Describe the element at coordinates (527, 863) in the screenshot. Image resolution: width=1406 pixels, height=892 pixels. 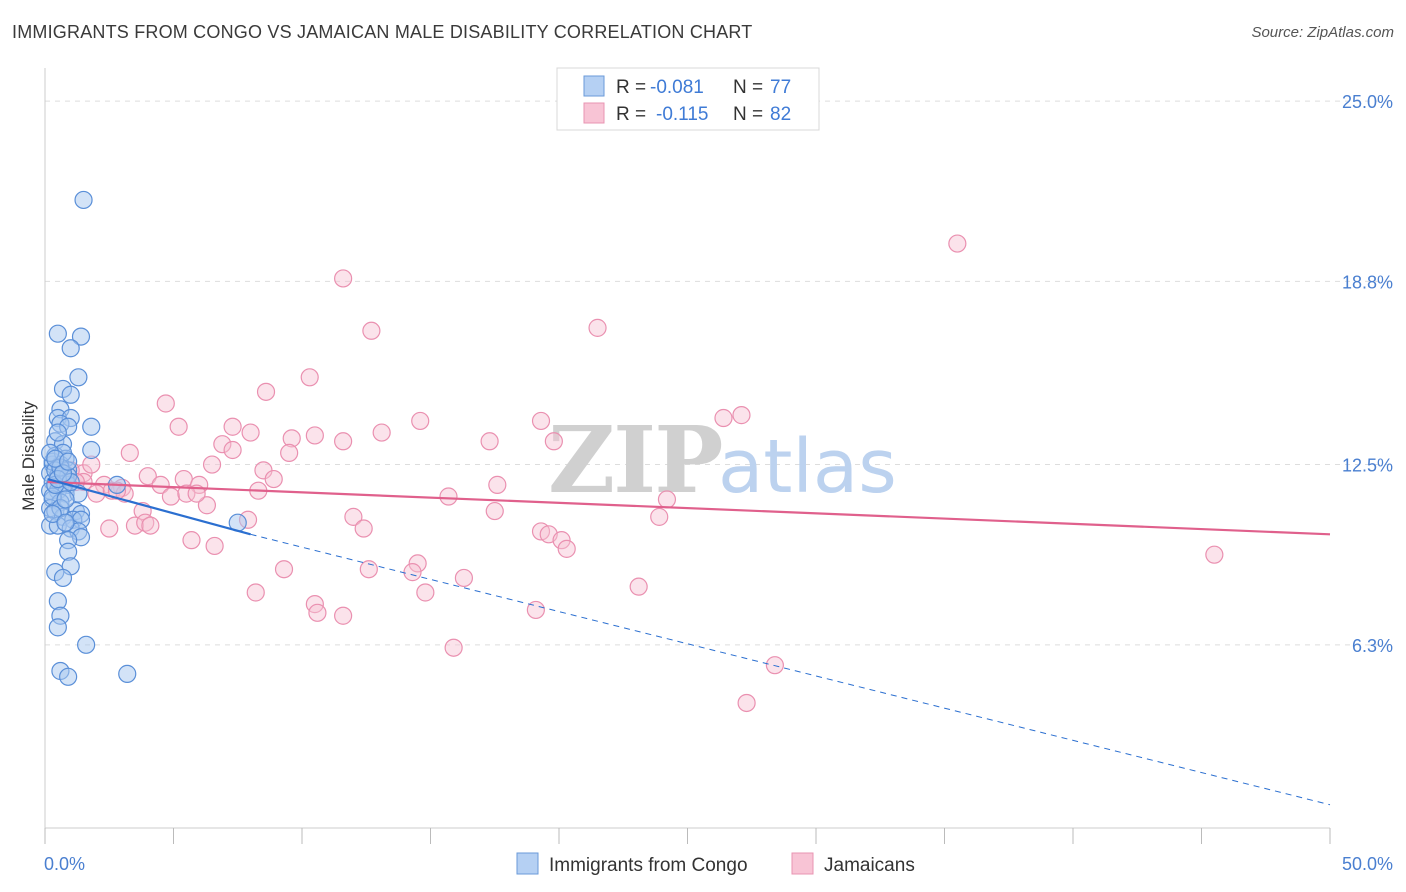
I see `series-legend-swatch-congo` at that location.